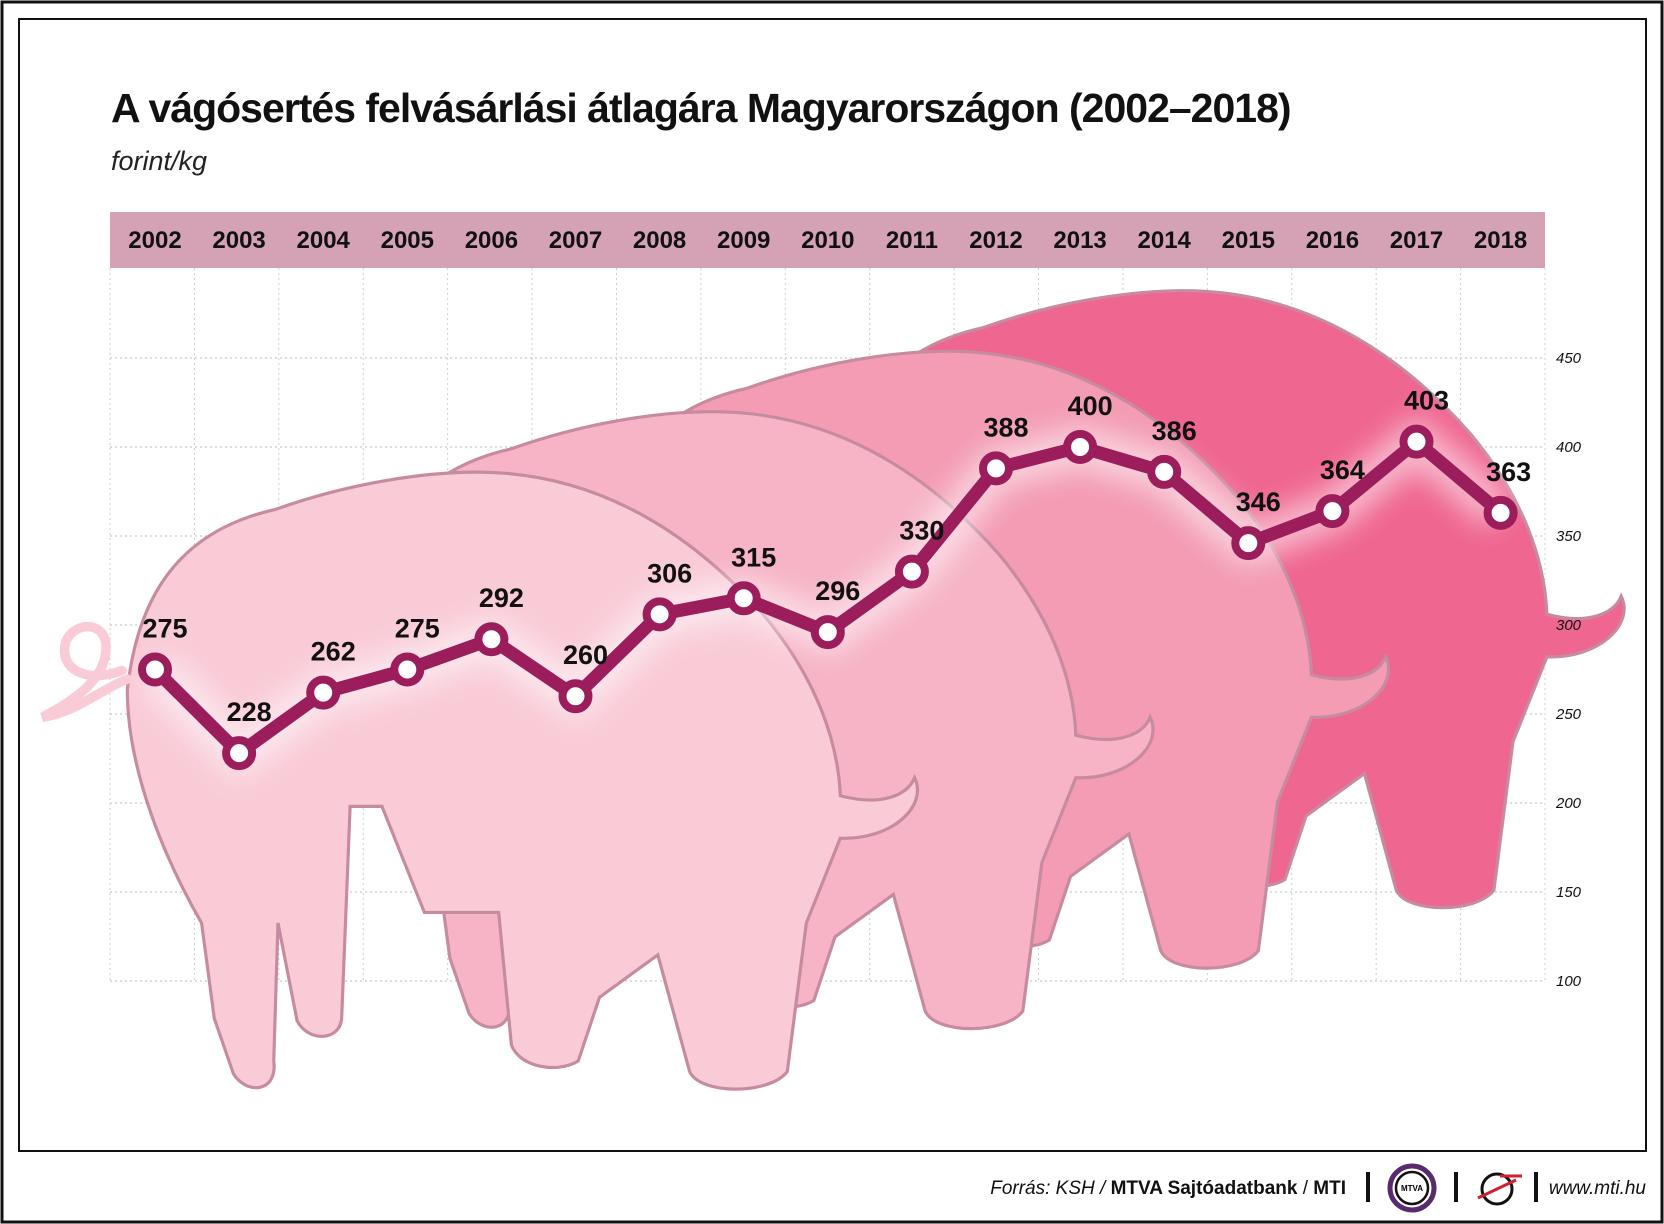 This screenshot has width=1664, height=1224. I want to click on data-label: 386, so click(1174, 431).